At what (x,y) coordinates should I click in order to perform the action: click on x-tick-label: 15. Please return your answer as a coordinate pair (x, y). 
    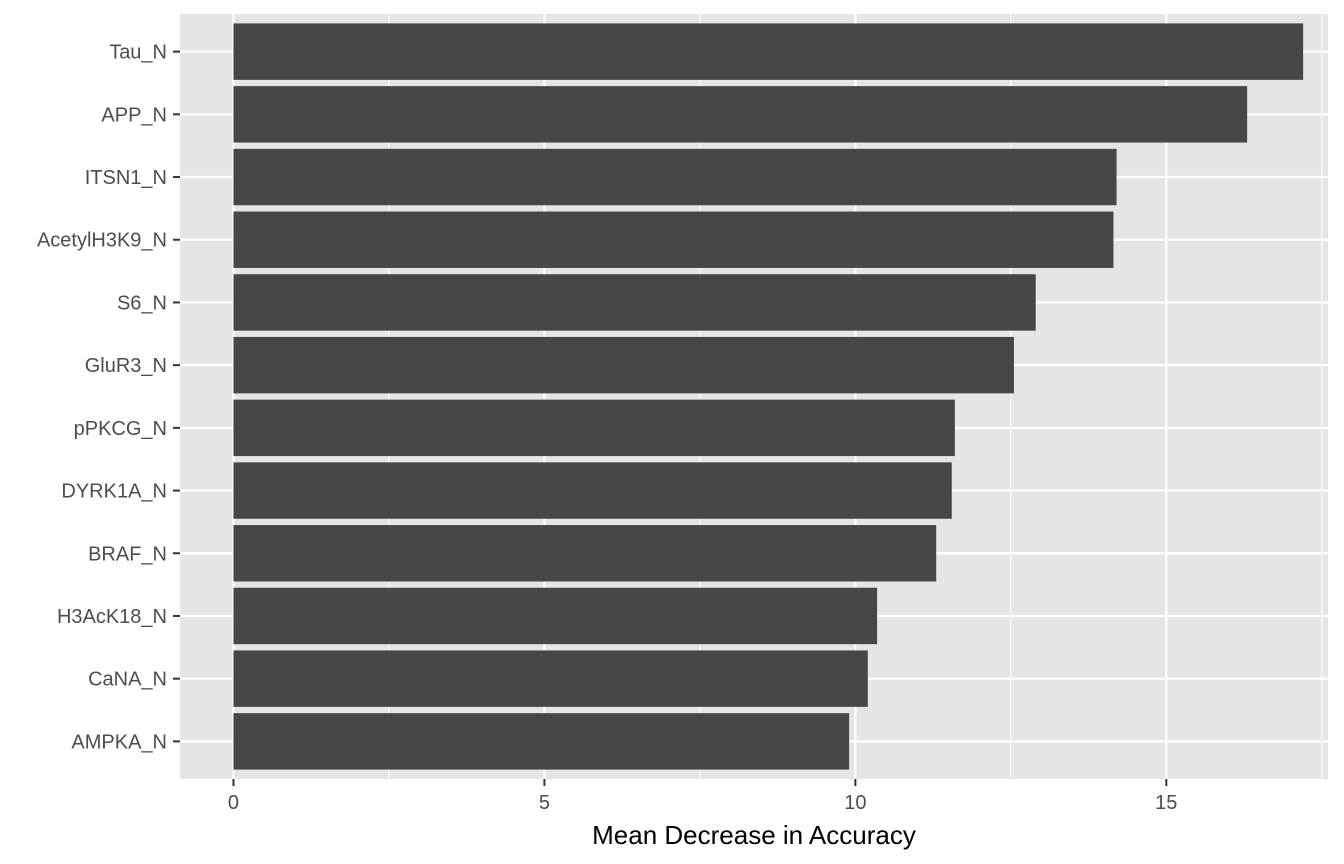
    Looking at the image, I should click on (1166, 803).